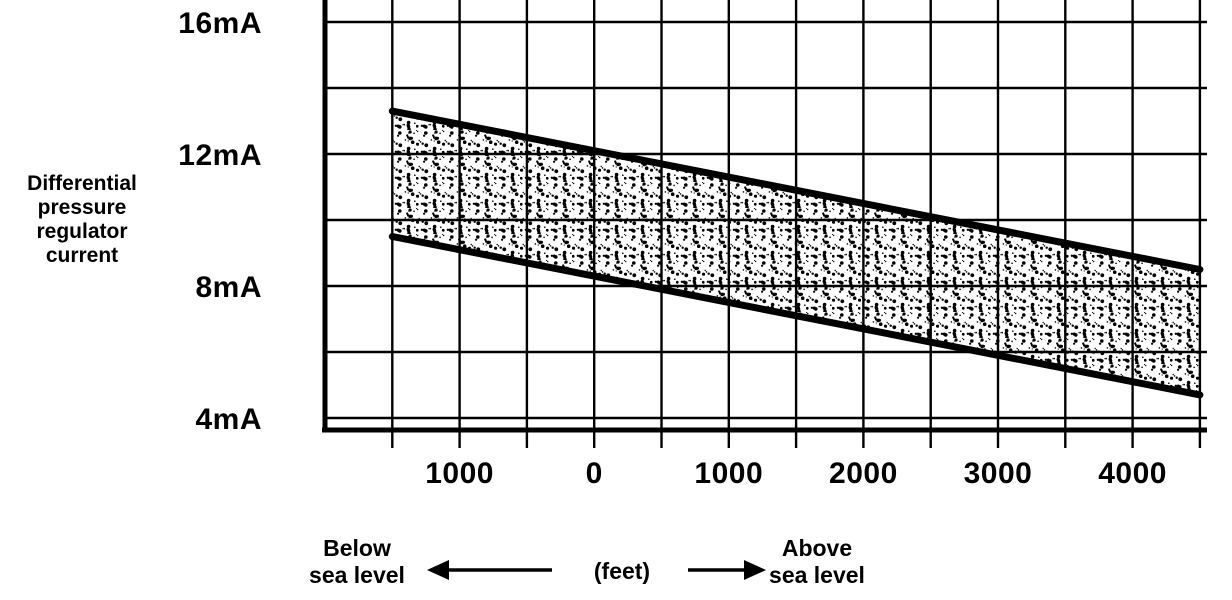 The width and height of the screenshot is (1232, 600). I want to click on y-axis-title-line: regulator, so click(81, 231).